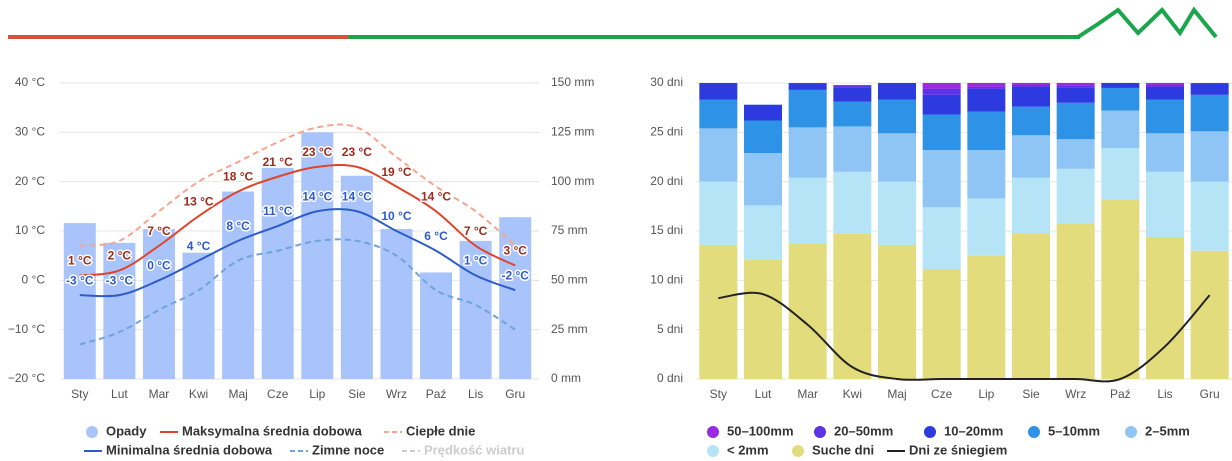  What do you see at coordinates (670, 329) in the screenshot?
I see `y-tick-label: 5 dni` at bounding box center [670, 329].